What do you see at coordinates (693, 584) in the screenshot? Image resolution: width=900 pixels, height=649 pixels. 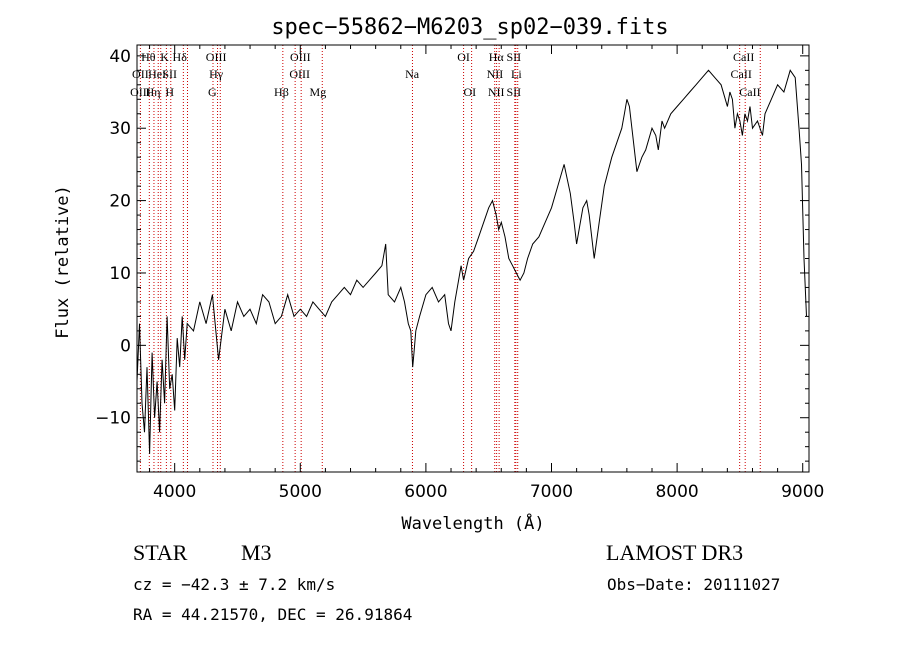 I see `obs-date: Obs−Date: 20111027` at bounding box center [693, 584].